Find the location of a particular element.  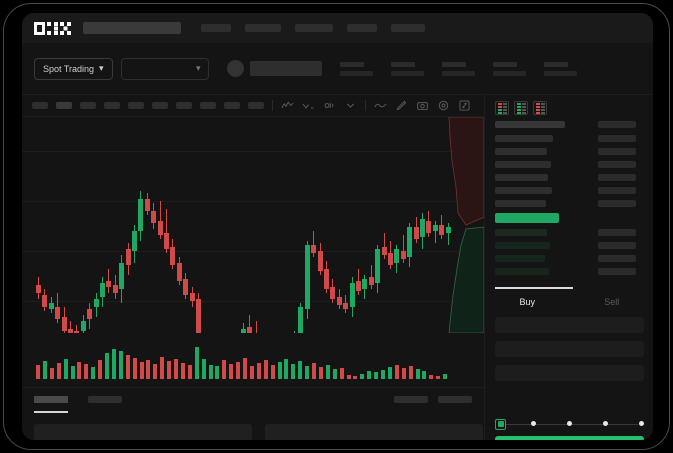

order-stepper is located at coordinates (569, 424).